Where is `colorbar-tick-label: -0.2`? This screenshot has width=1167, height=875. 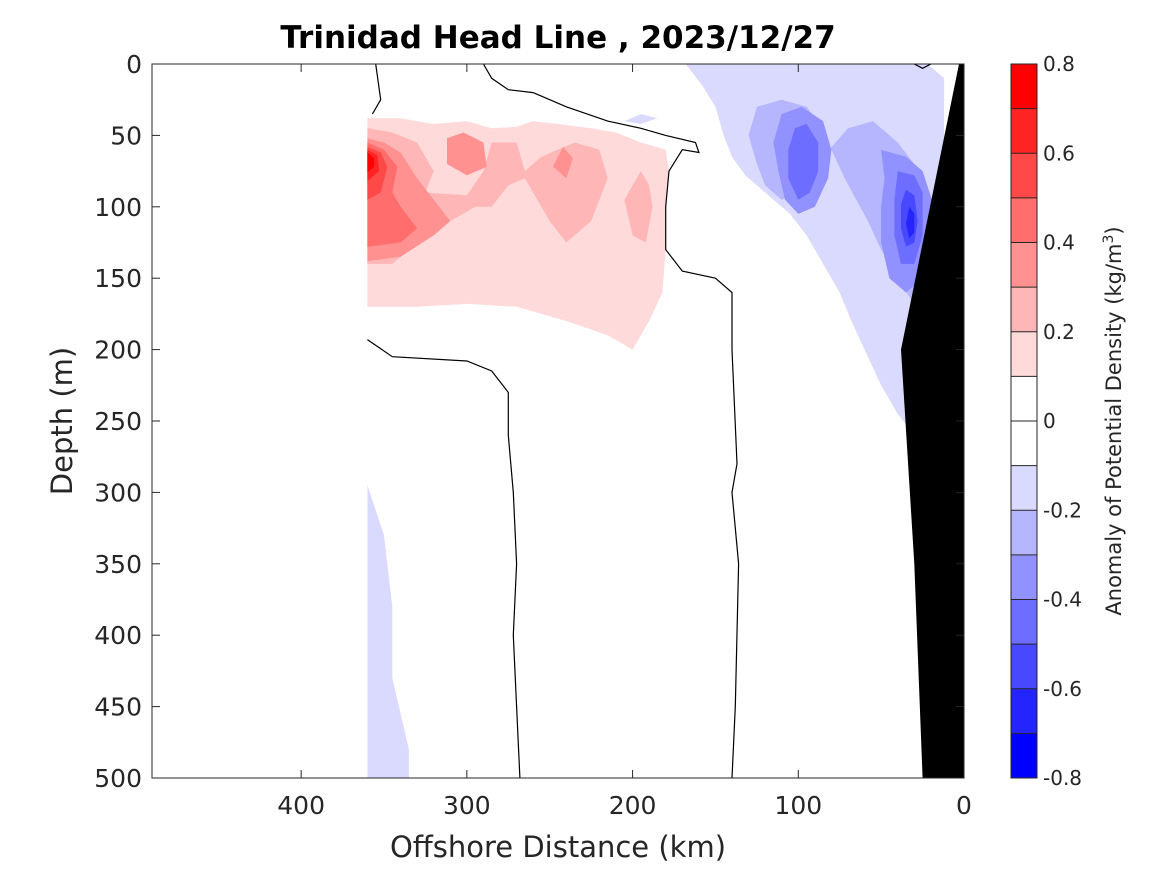
colorbar-tick-label: -0.2 is located at coordinates (1062, 510).